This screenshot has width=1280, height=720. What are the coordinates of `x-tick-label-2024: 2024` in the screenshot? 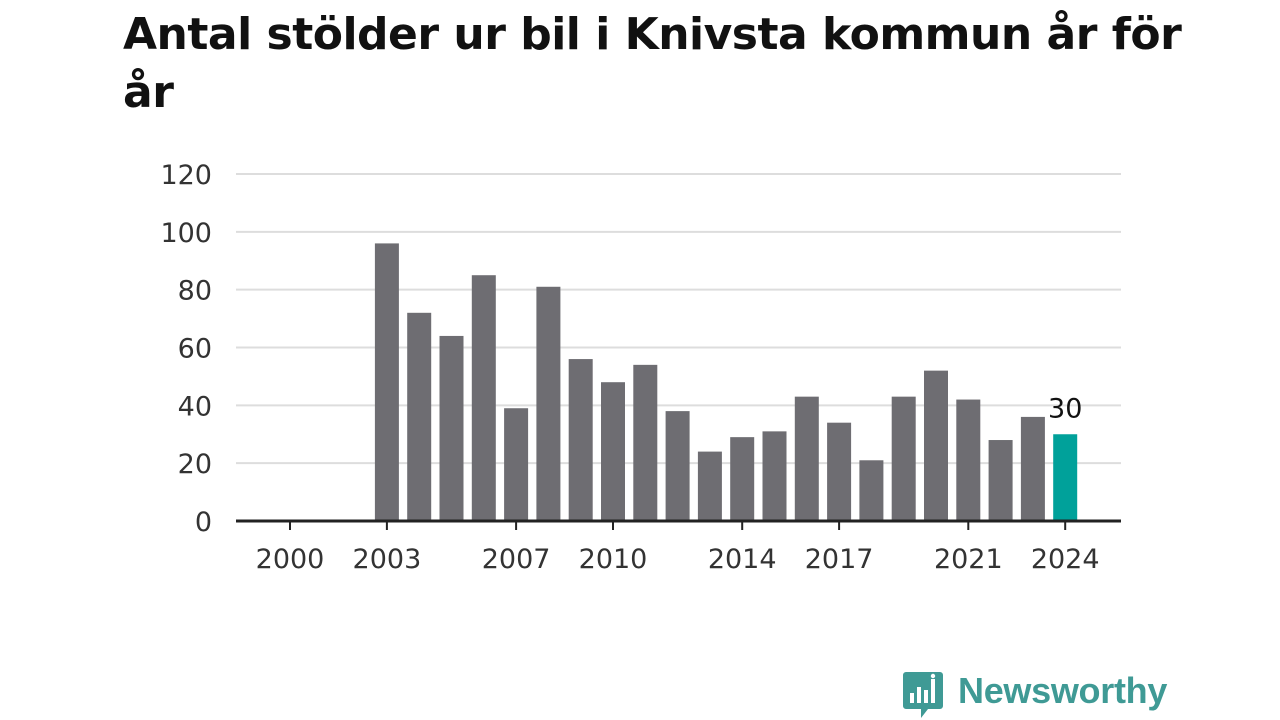 It's located at (1065, 559).